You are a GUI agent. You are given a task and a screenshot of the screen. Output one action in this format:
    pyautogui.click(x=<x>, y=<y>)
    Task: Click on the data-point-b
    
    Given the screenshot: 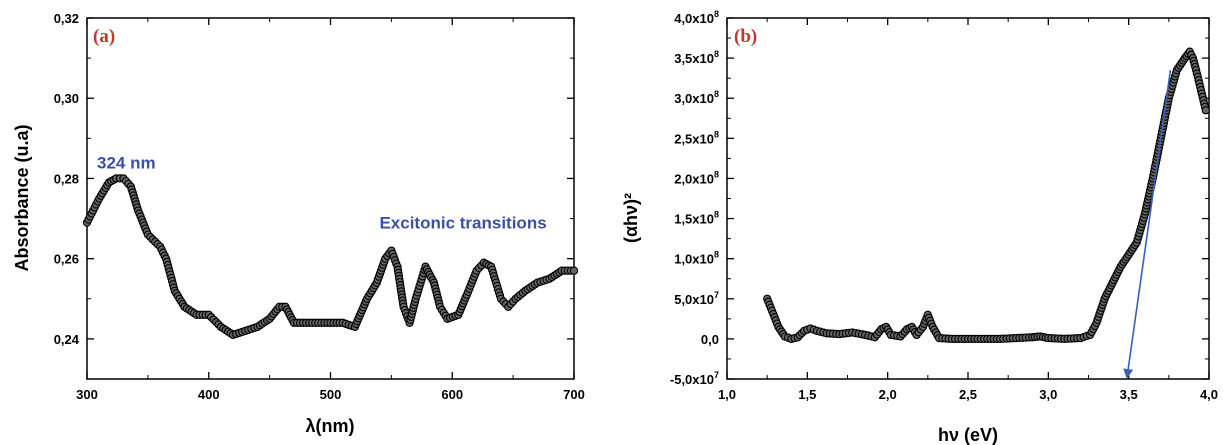 What is the action you would take?
    pyautogui.click(x=1205, y=110)
    